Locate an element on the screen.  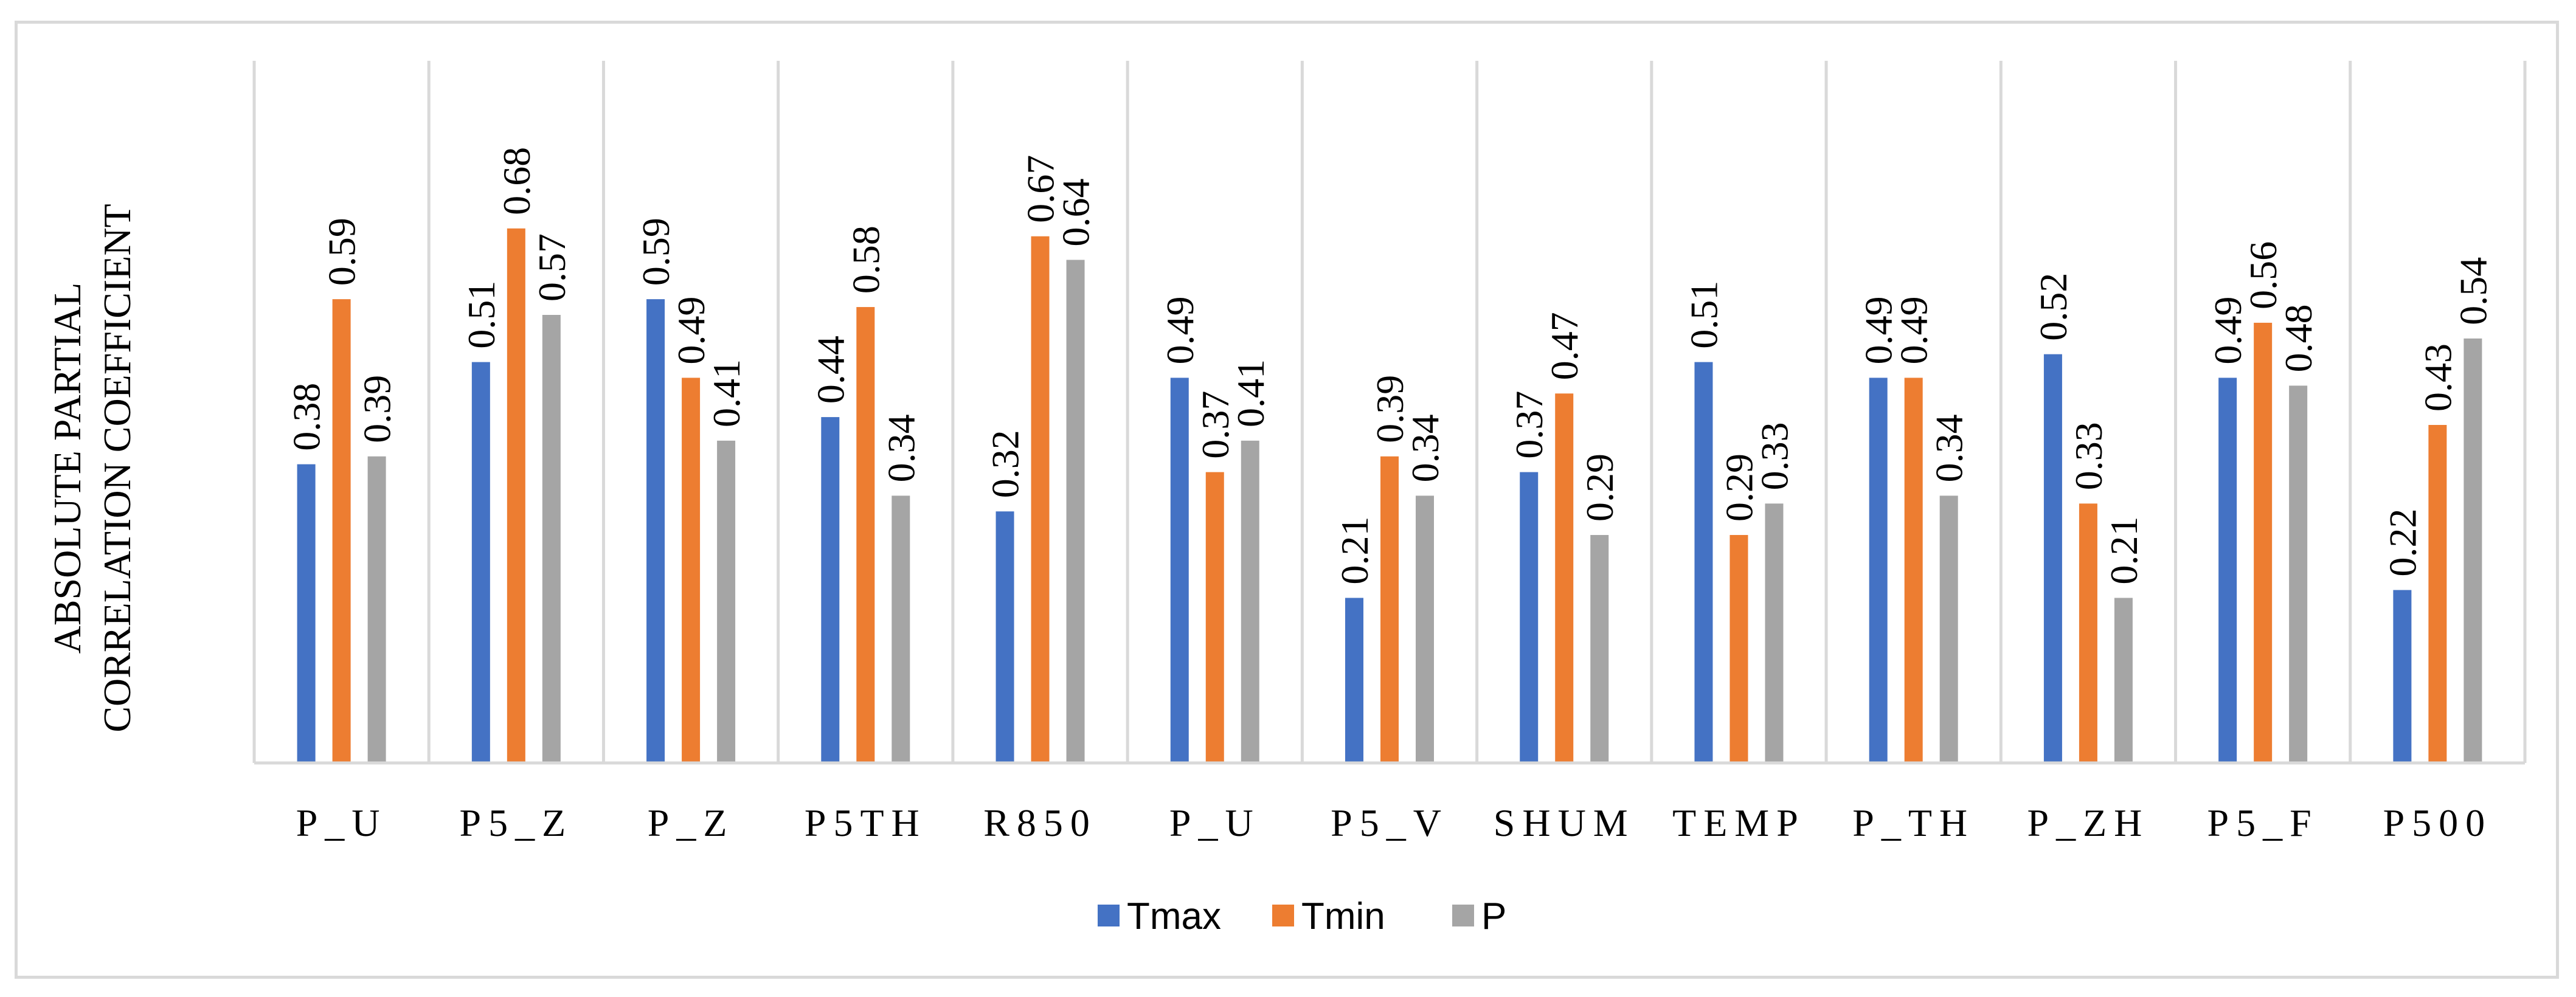
legend-label-p: P is located at coordinates (1493, 916).